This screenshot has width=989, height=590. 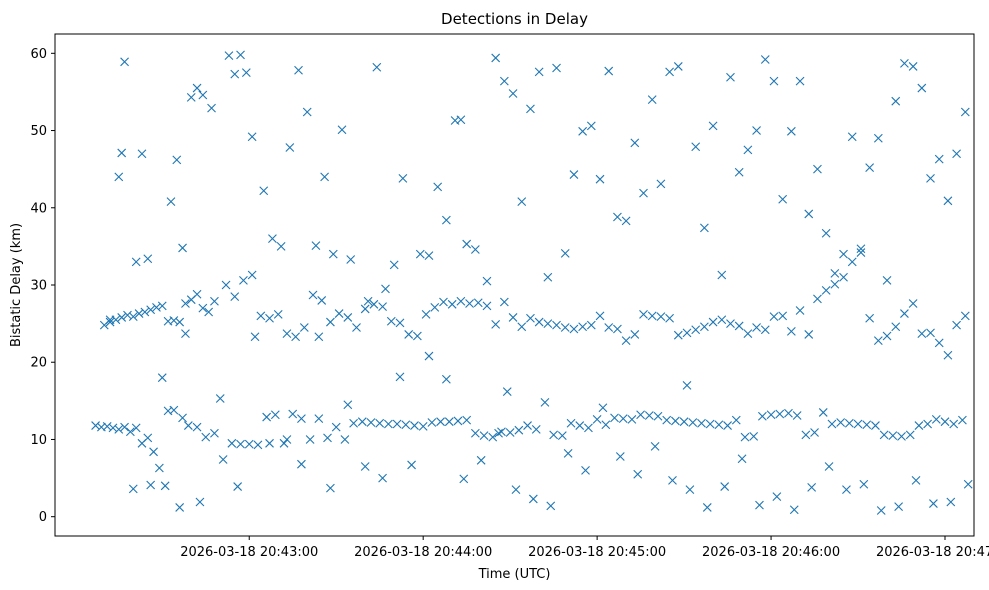 What do you see at coordinates (514, 574) in the screenshot?
I see `x-axis-label: Time (UTC)` at bounding box center [514, 574].